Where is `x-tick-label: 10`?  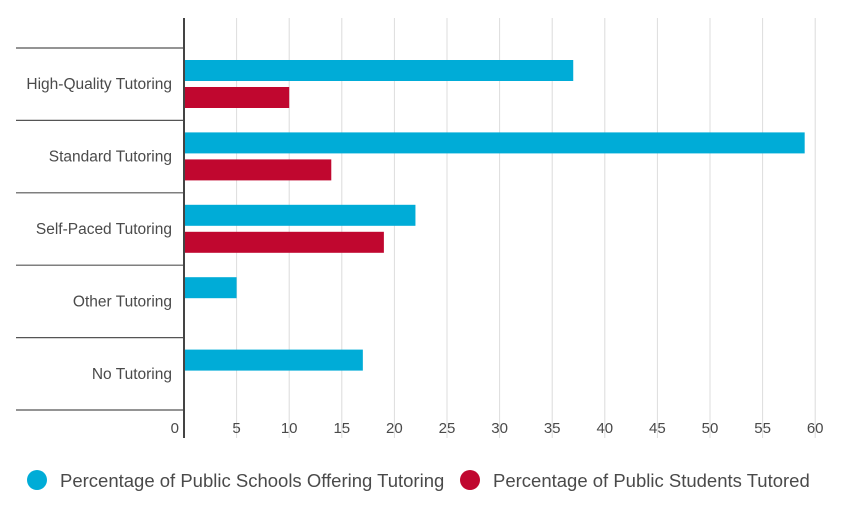
x-tick-label: 10 is located at coordinates (289, 428).